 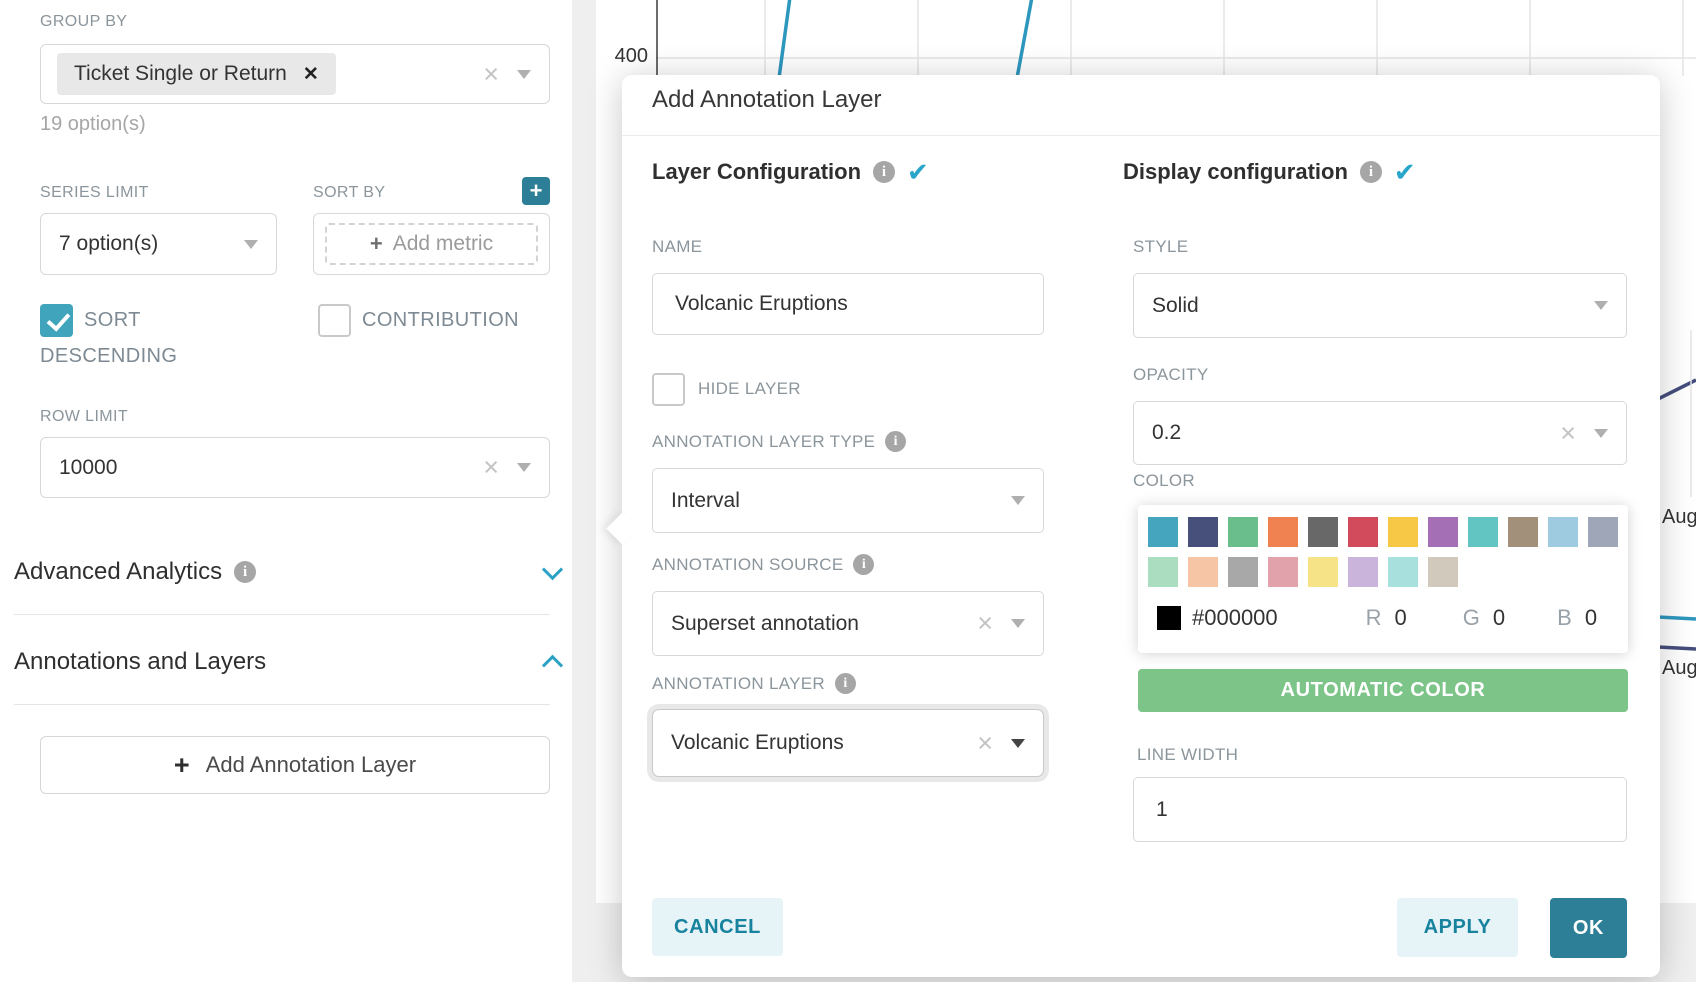 I want to click on automatic-color-label: AUTOMATIC COLOR, so click(x=1383, y=690).